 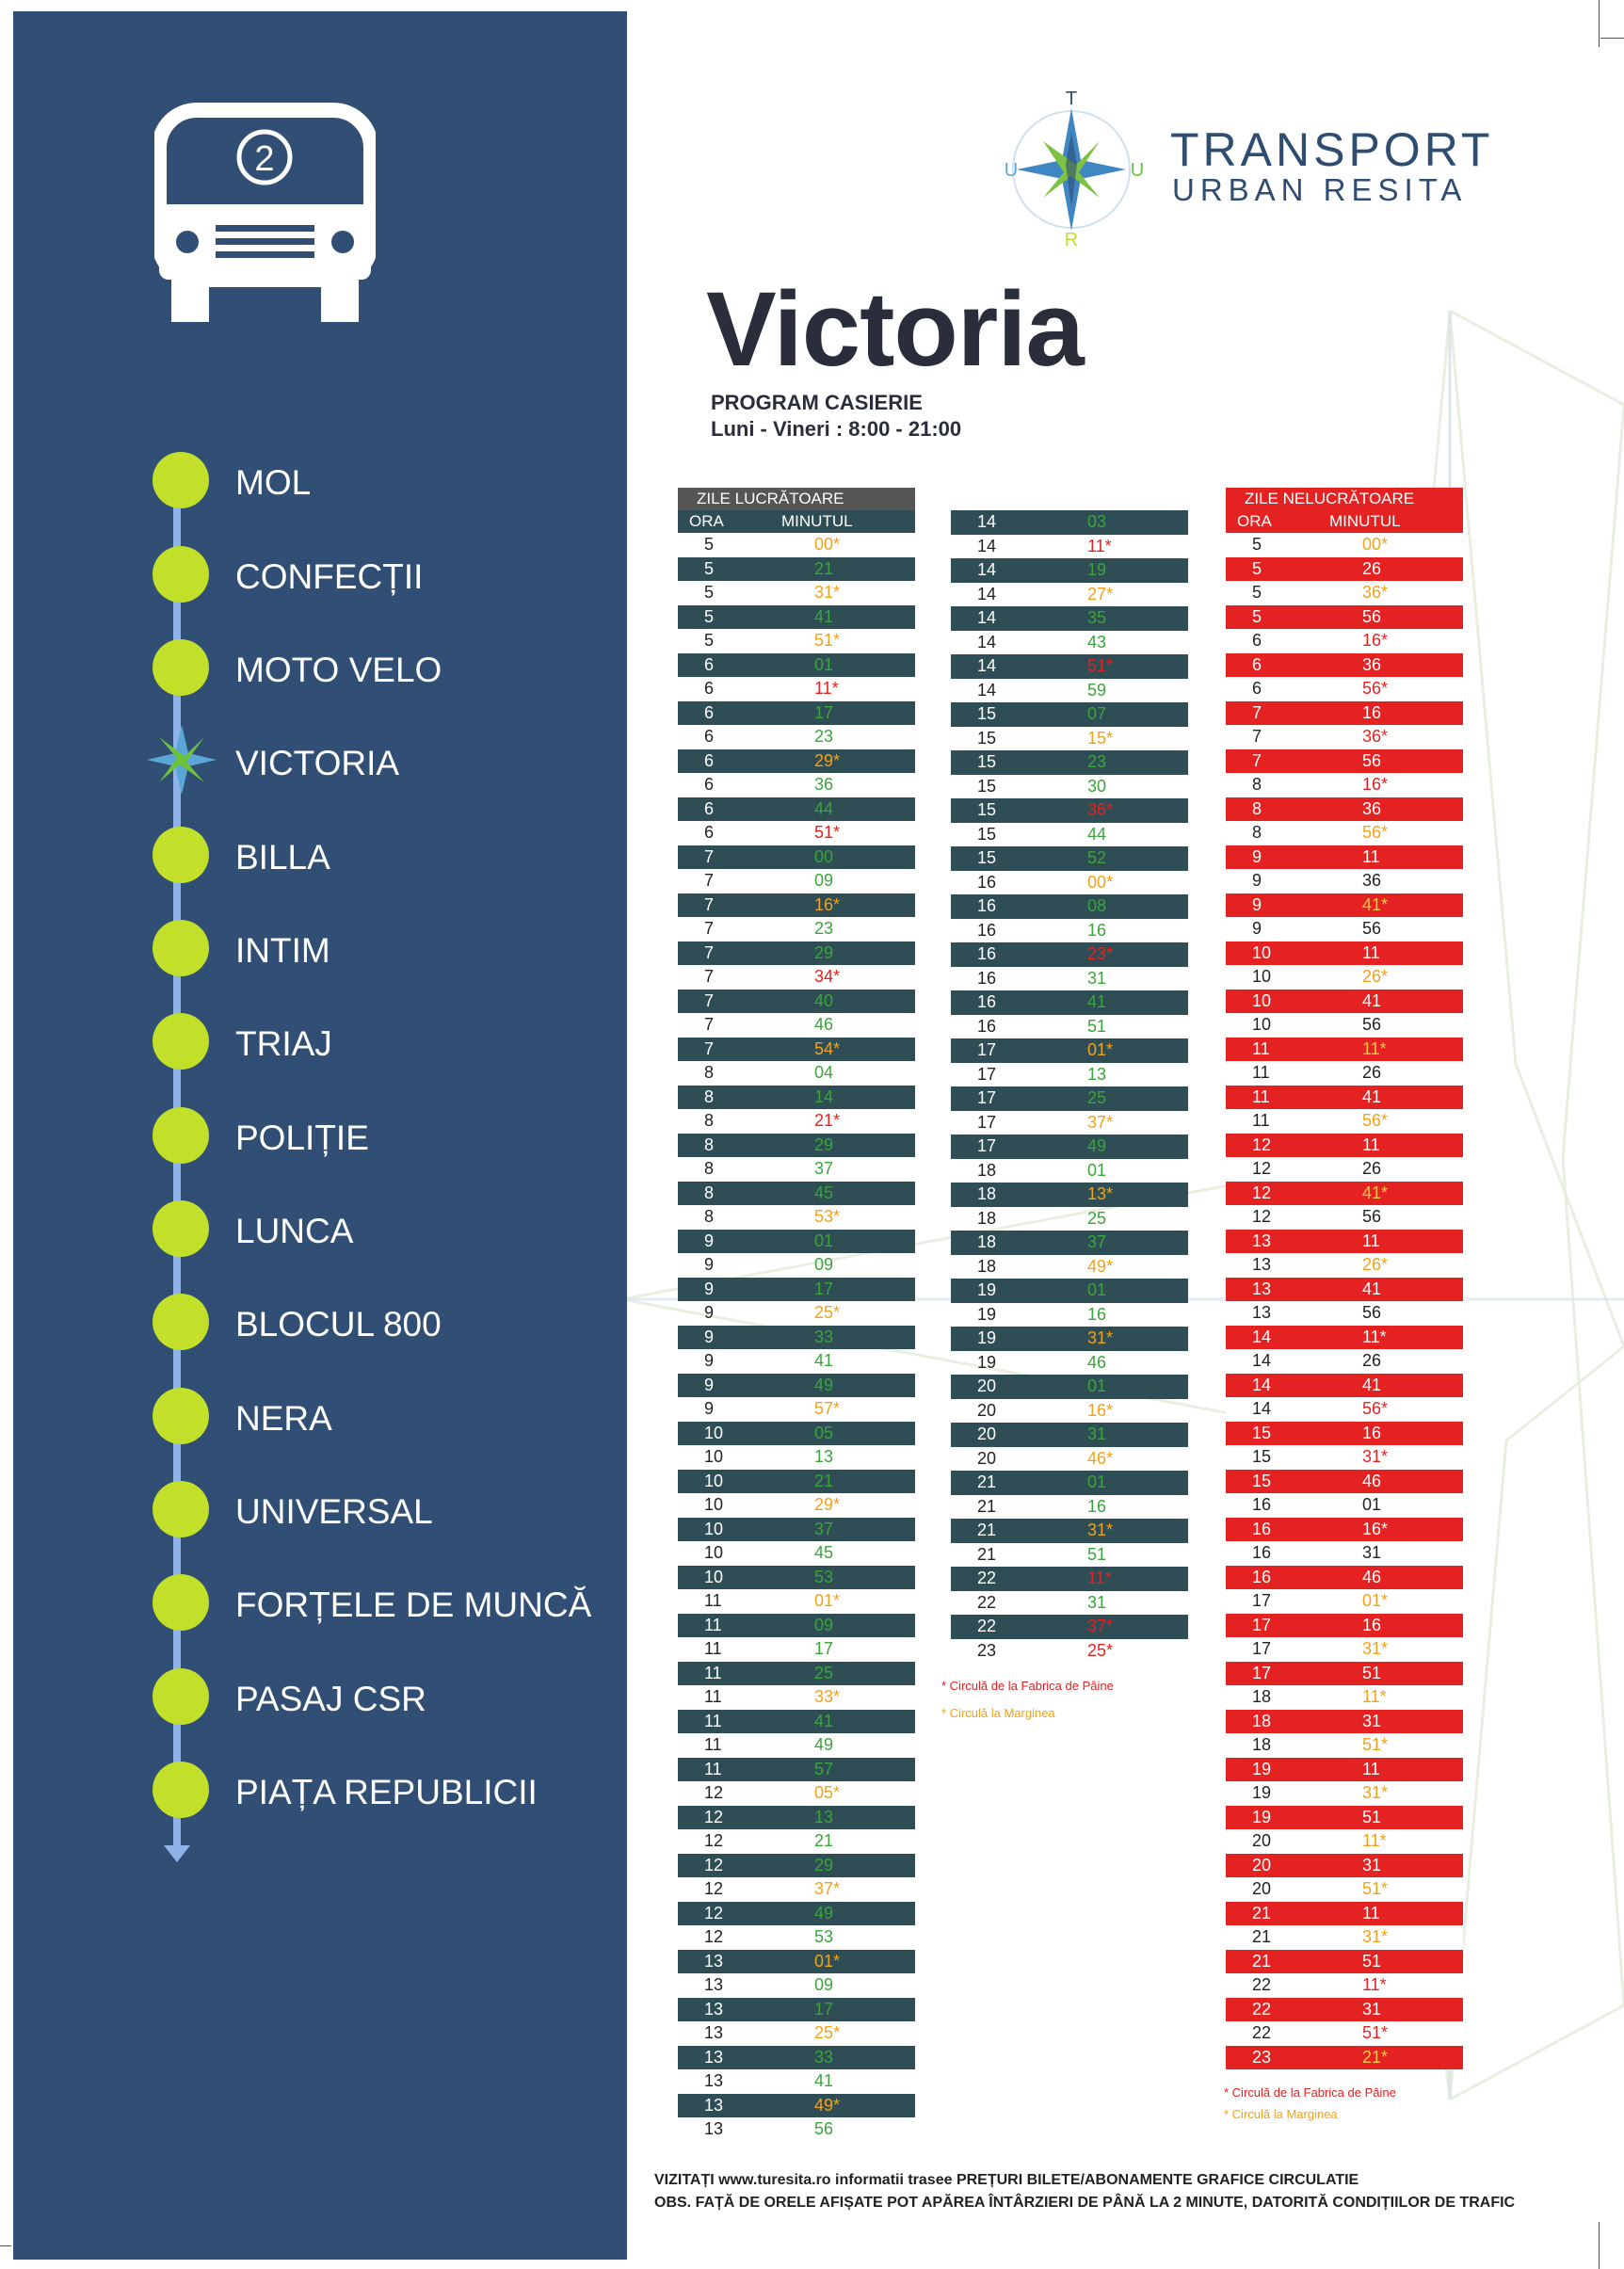 What do you see at coordinates (1365, 521) in the screenshot?
I see `col-minute-label: MINUTUL` at bounding box center [1365, 521].